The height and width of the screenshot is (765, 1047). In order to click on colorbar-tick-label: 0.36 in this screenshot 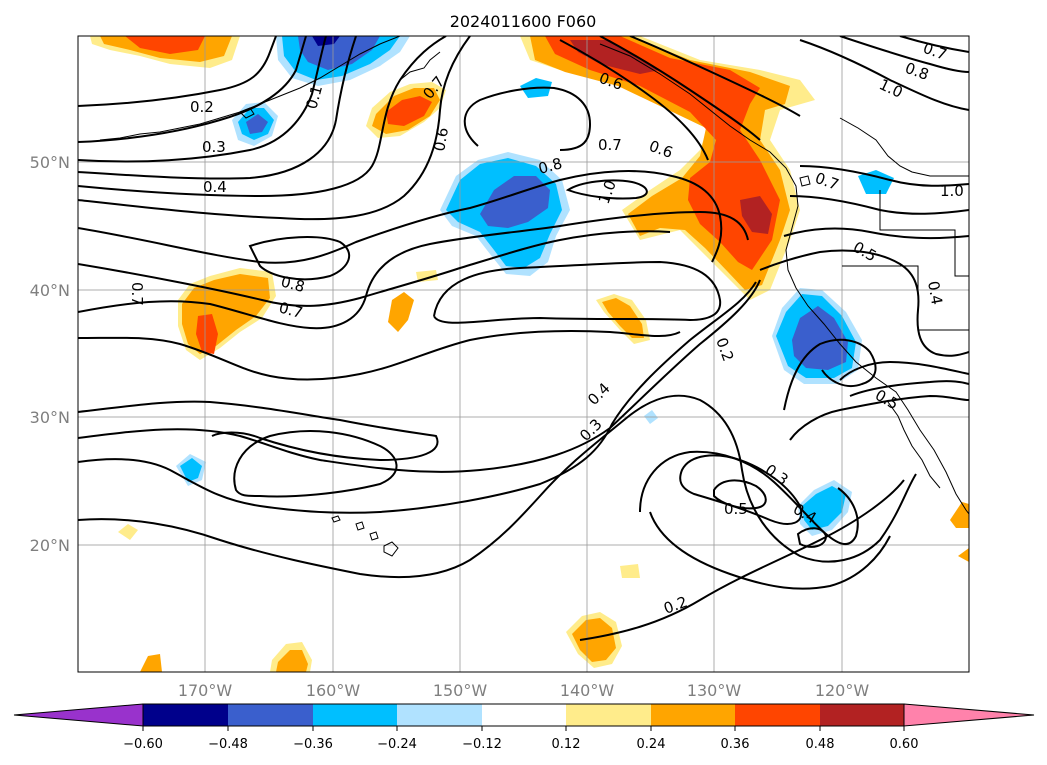, I will do `click(735, 744)`.